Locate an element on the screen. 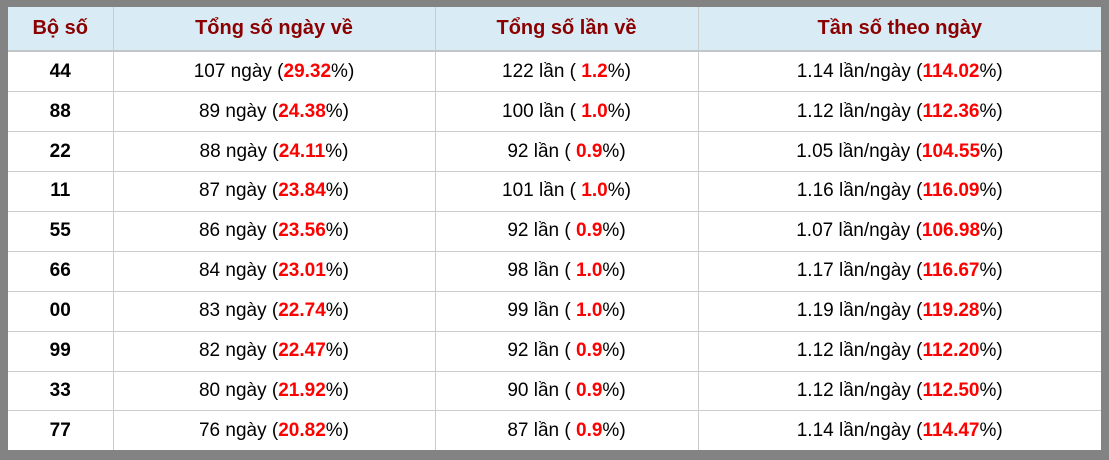  days-percent: 22.74 is located at coordinates (302, 311).